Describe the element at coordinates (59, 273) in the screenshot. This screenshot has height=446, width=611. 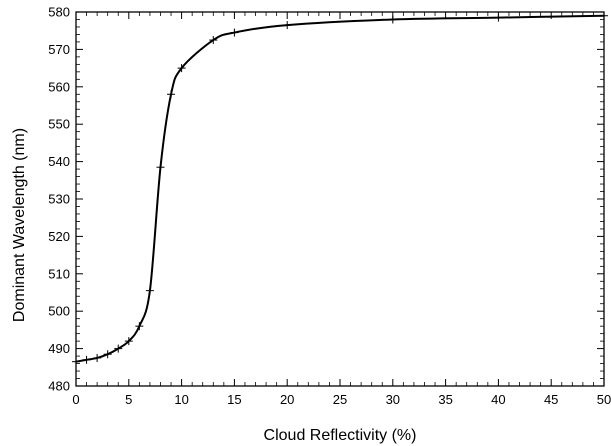
I see `y-tick-label: 510` at that location.